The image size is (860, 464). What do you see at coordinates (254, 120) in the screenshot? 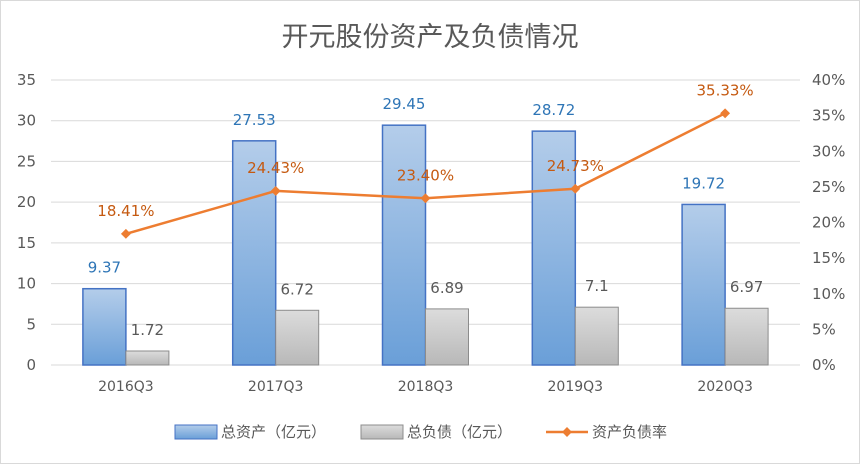
I see `assets-data-label: 27.53` at bounding box center [254, 120].